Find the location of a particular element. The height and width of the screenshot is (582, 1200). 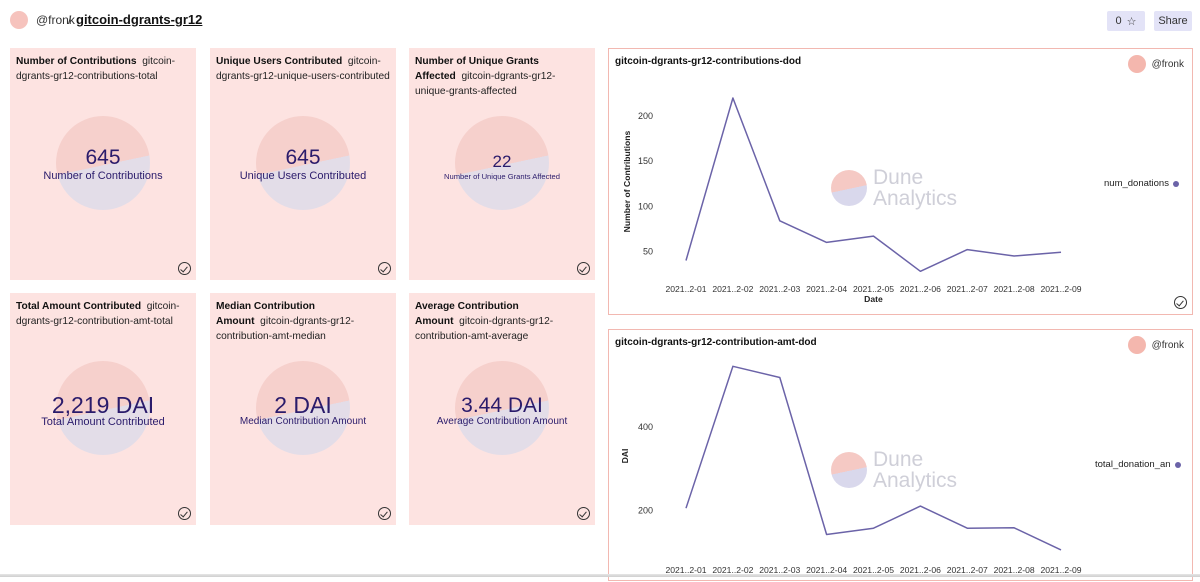

y-tick-label: 50 is located at coordinates (648, 251).